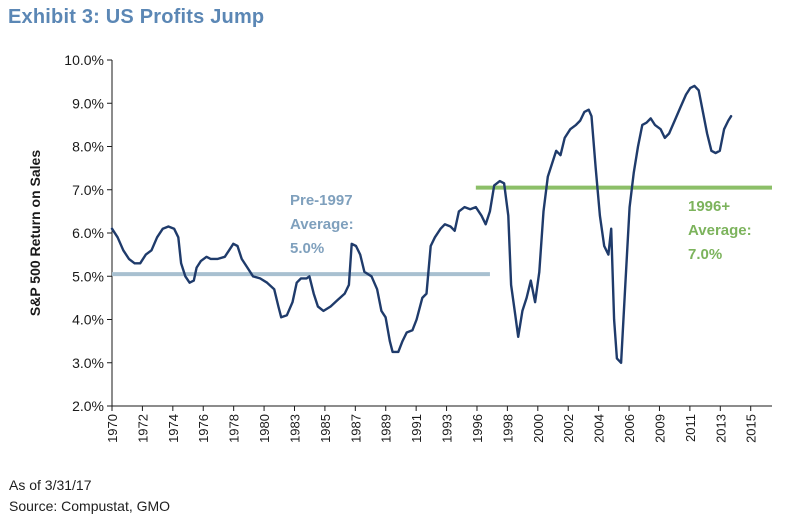 This screenshot has width=800, height=526. Describe the element at coordinates (112, 428) in the screenshot. I see `x-tick-label: 1970` at that location.